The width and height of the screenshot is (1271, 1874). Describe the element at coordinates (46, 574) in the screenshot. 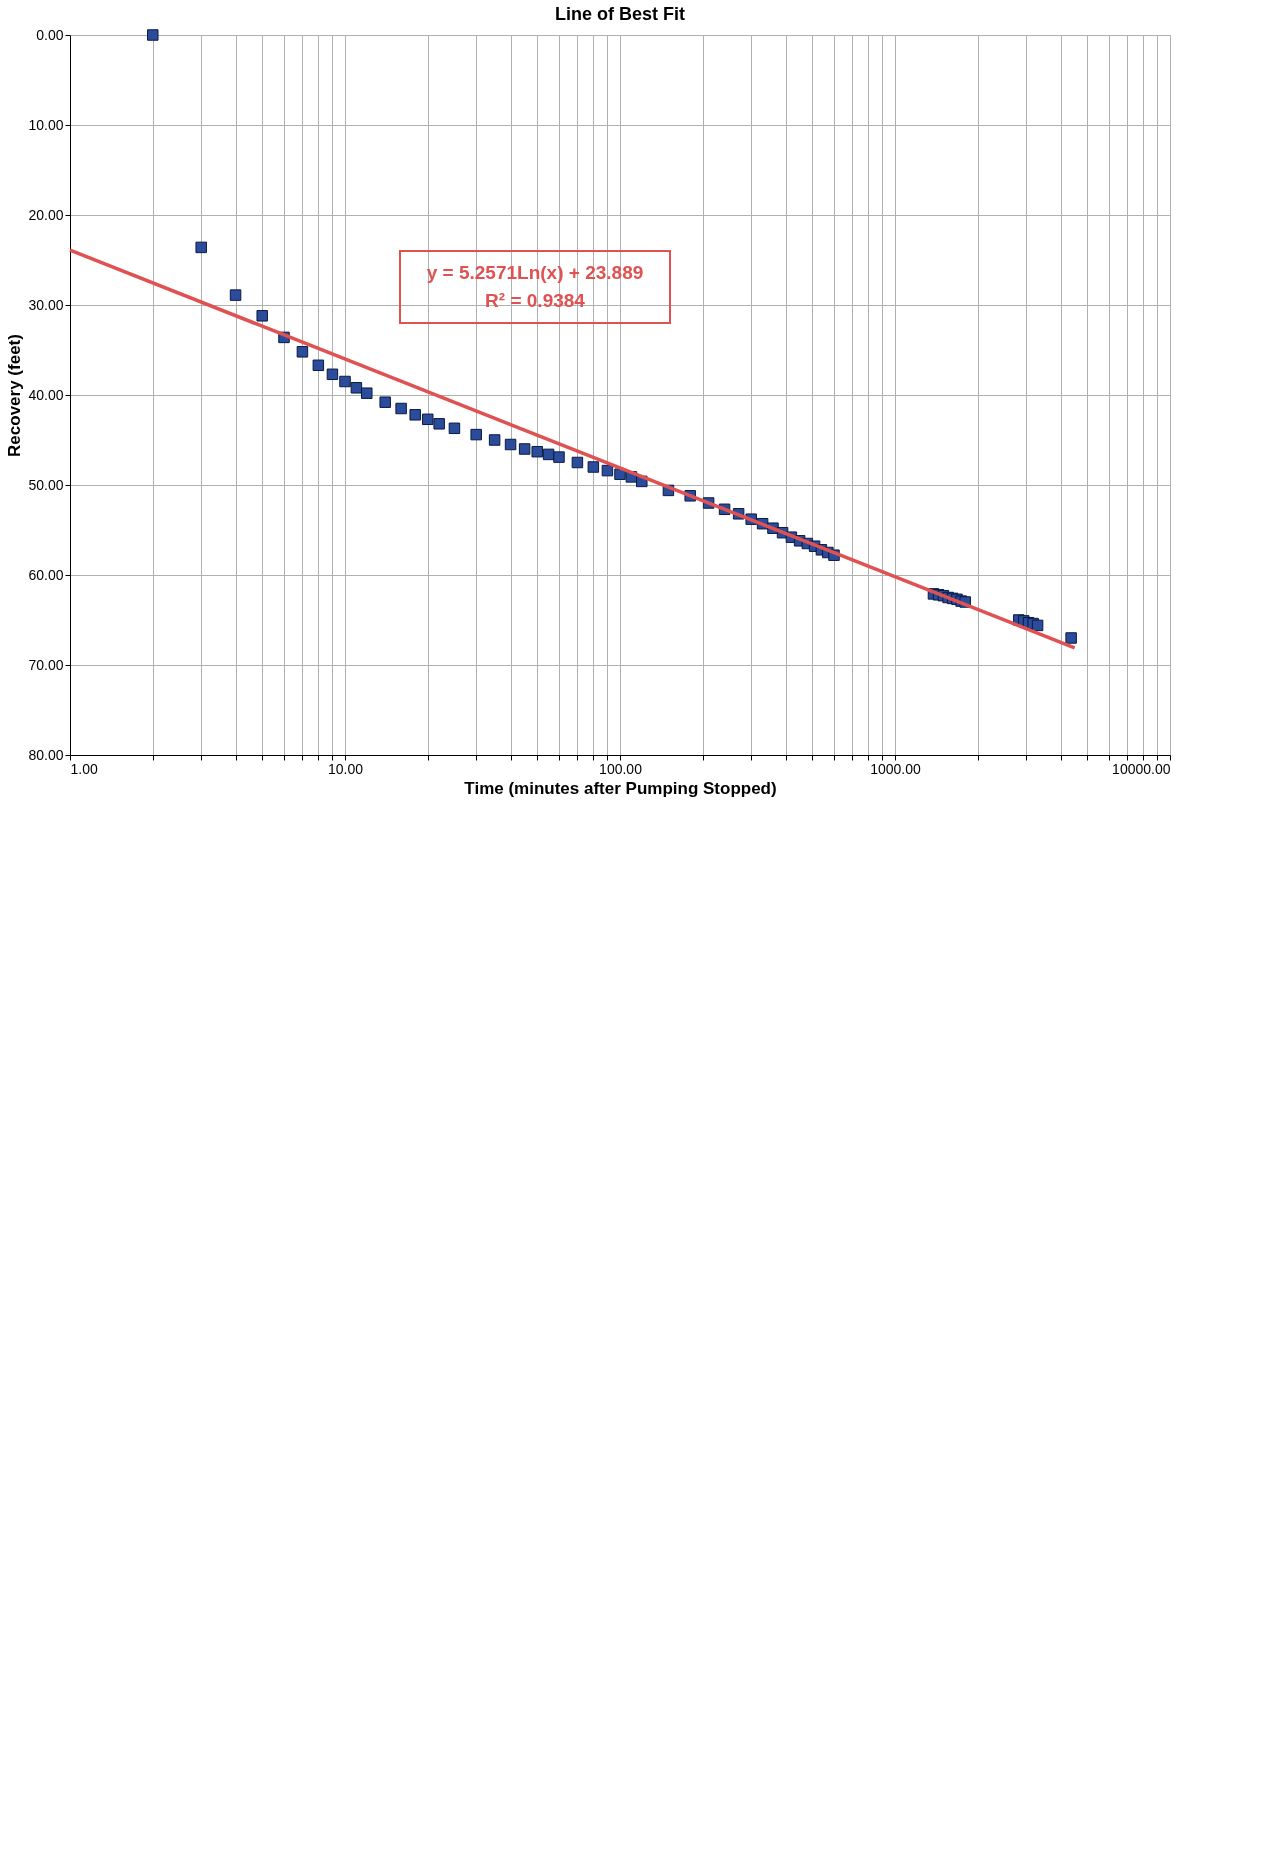

I see `y-tick-label: 60.00` at that location.